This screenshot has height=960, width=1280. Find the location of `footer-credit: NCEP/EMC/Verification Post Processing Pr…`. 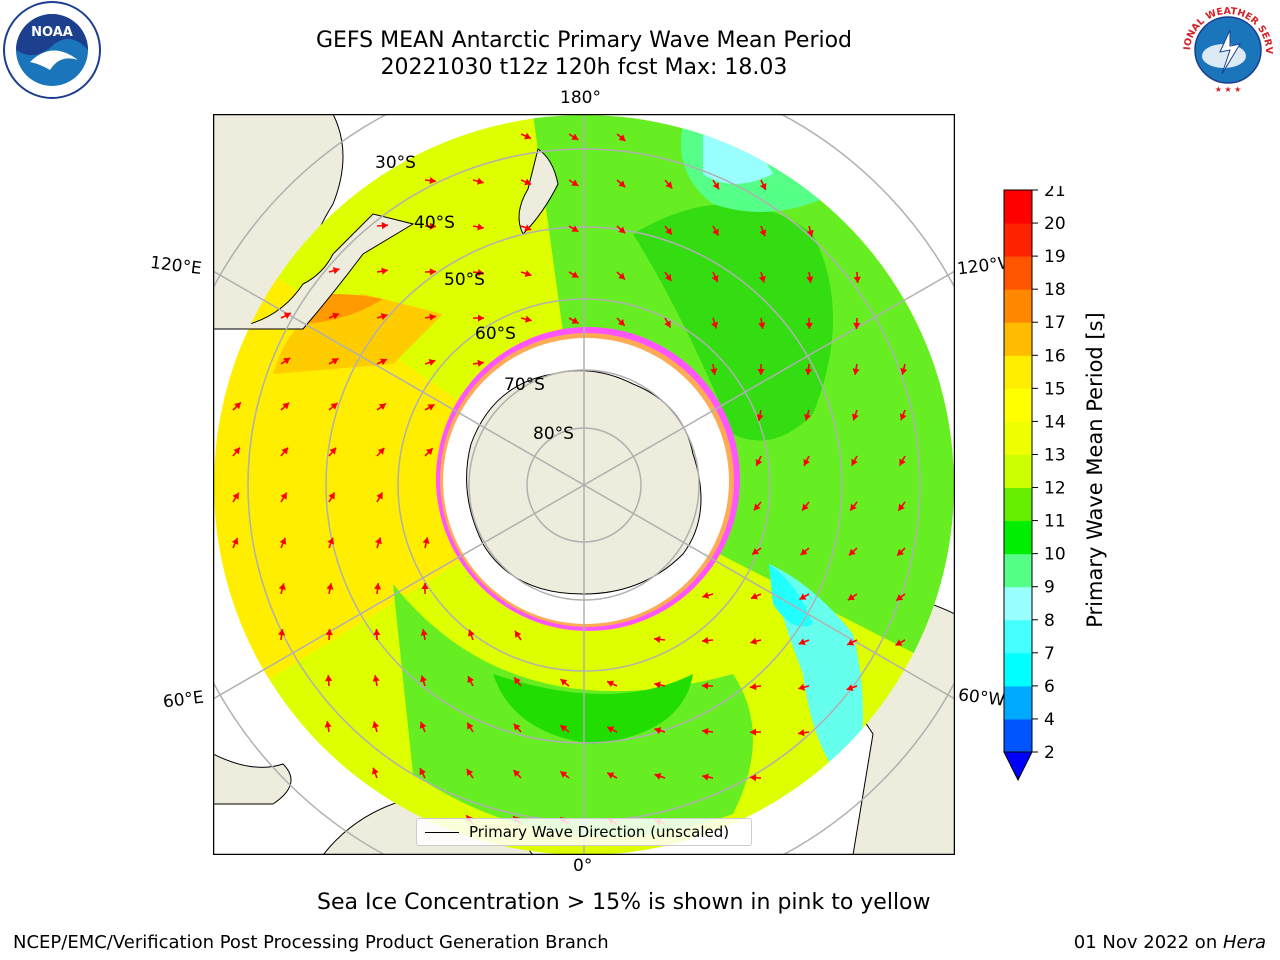

footer-credit: NCEP/EMC/Verification Post Processing Pr… is located at coordinates (311, 942).